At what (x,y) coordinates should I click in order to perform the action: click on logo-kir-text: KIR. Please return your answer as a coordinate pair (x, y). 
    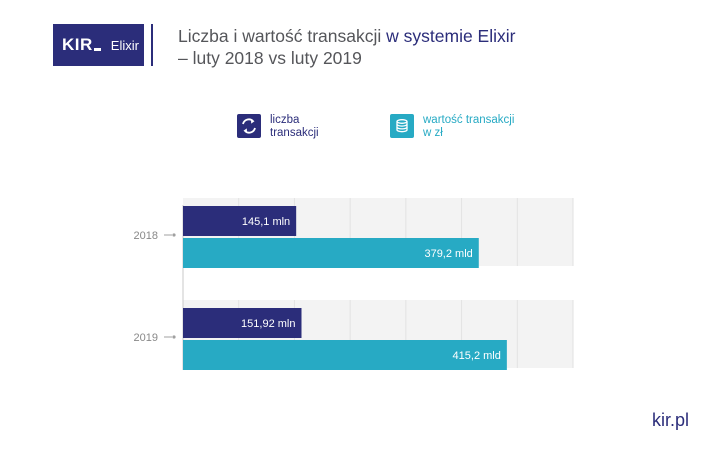
    Looking at the image, I should click on (81, 45).